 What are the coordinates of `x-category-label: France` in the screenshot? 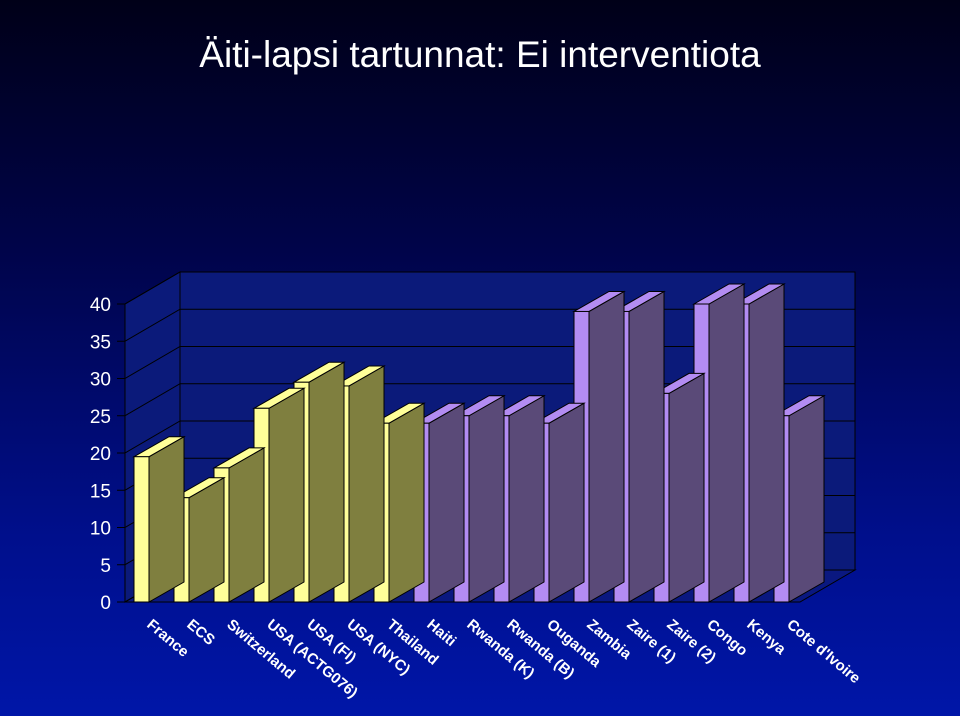 It's located at (167, 638).